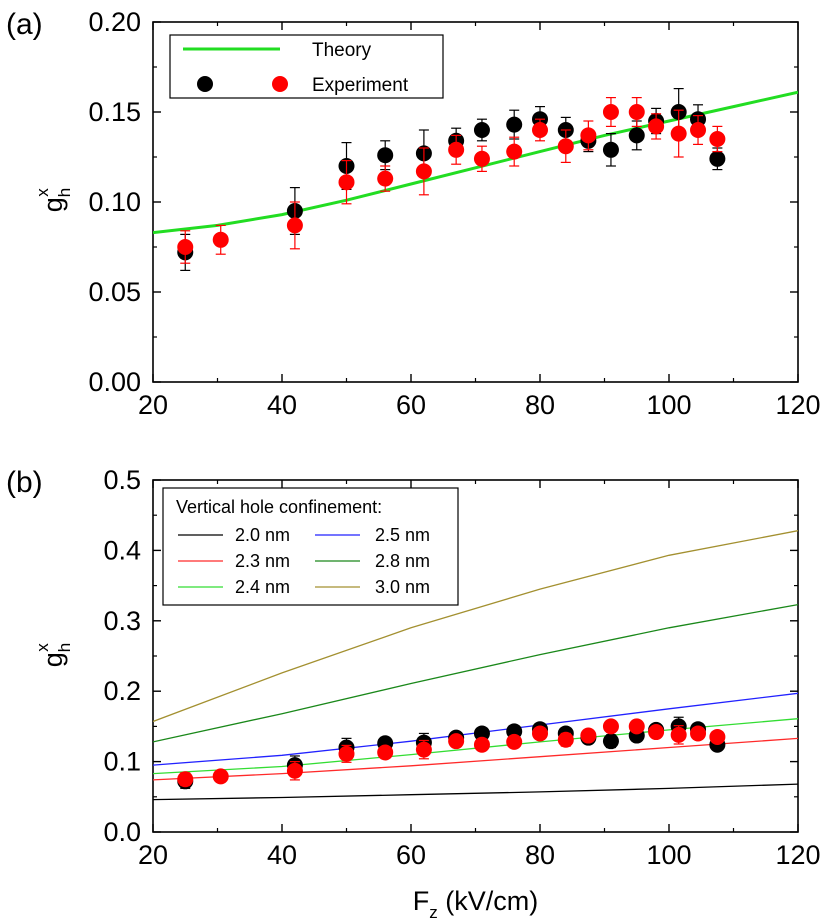 This screenshot has width=830, height=924. Describe the element at coordinates (122, 550) in the screenshot. I see `y-tick-label: 0.4` at that location.